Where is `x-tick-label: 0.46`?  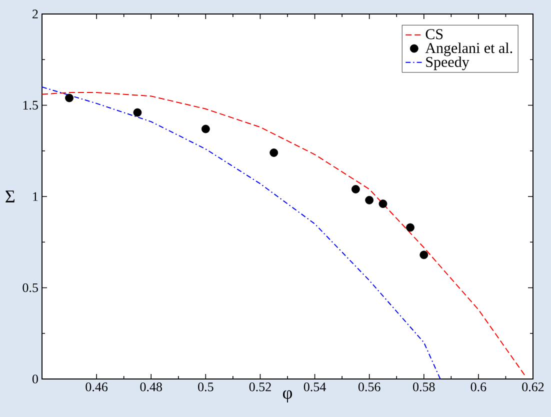 x-tick-label: 0.46 is located at coordinates (97, 387).